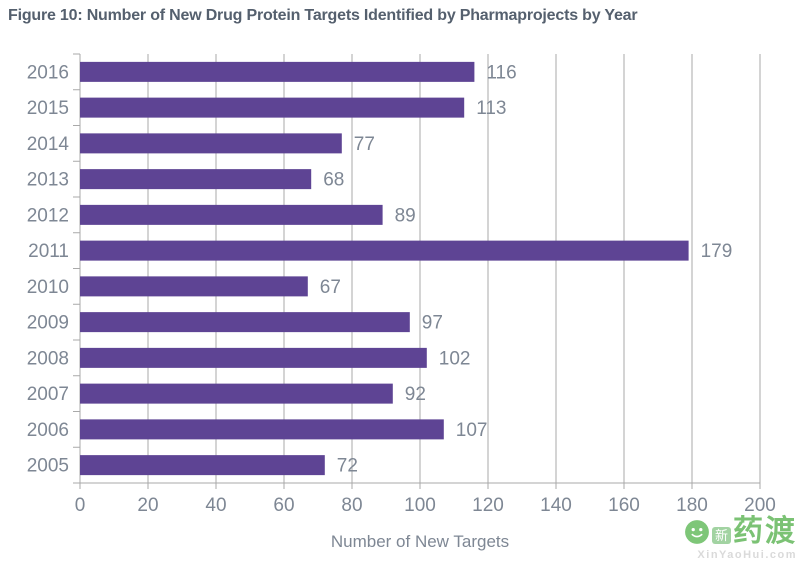  I want to click on value-label-2006: 107, so click(472, 430).